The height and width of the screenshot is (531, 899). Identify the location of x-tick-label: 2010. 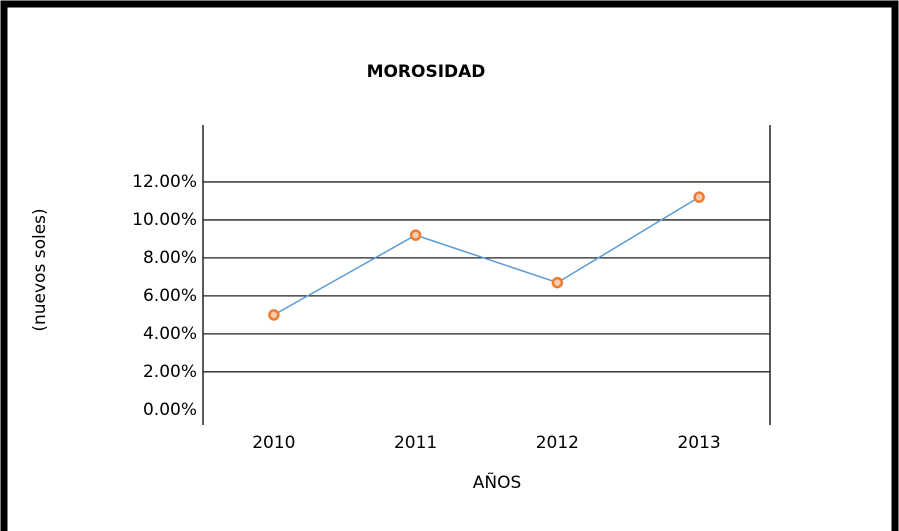
(273, 443).